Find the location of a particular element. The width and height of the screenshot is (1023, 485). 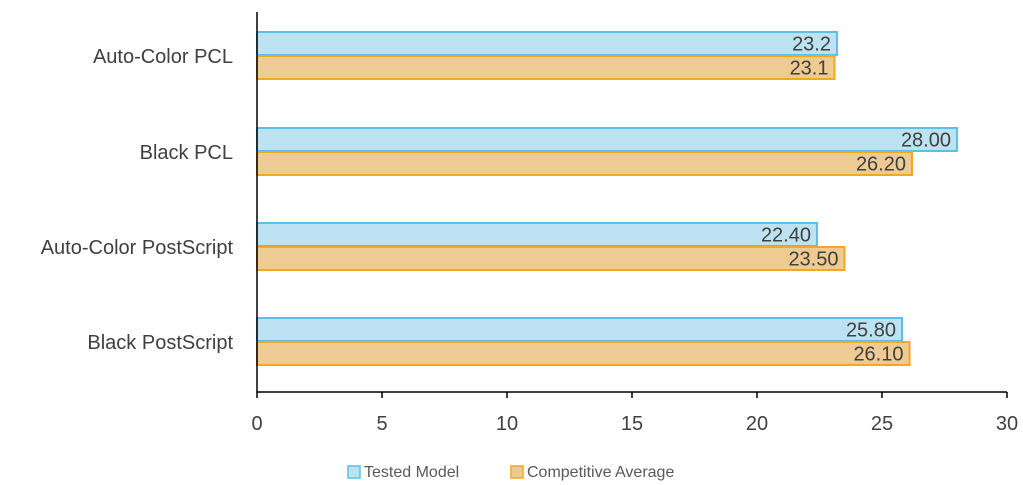

category-label-1: Black PCL is located at coordinates (186, 153).